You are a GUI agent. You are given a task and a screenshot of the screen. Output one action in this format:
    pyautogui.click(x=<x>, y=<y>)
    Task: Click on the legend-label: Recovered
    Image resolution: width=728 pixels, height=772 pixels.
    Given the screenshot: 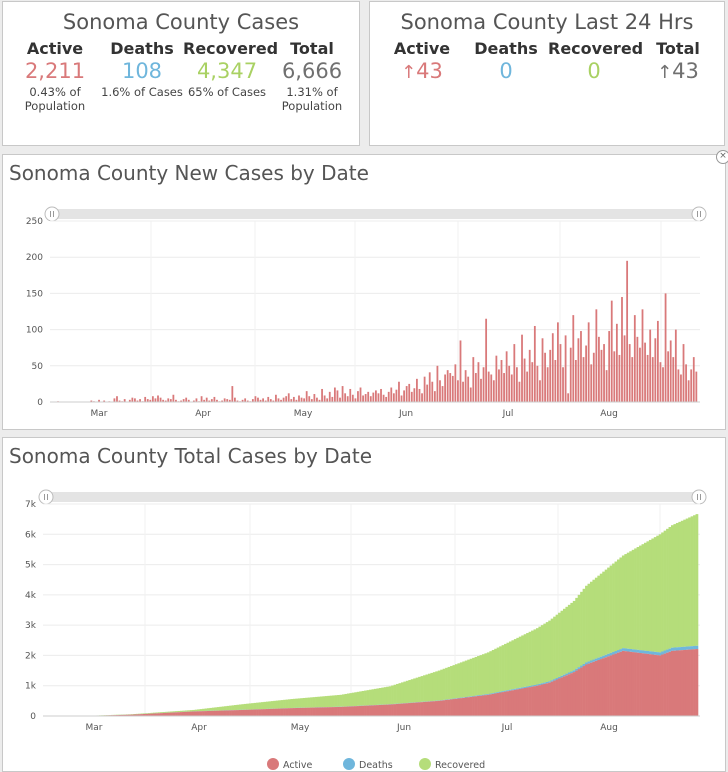 What is the action you would take?
    pyautogui.click(x=460, y=765)
    